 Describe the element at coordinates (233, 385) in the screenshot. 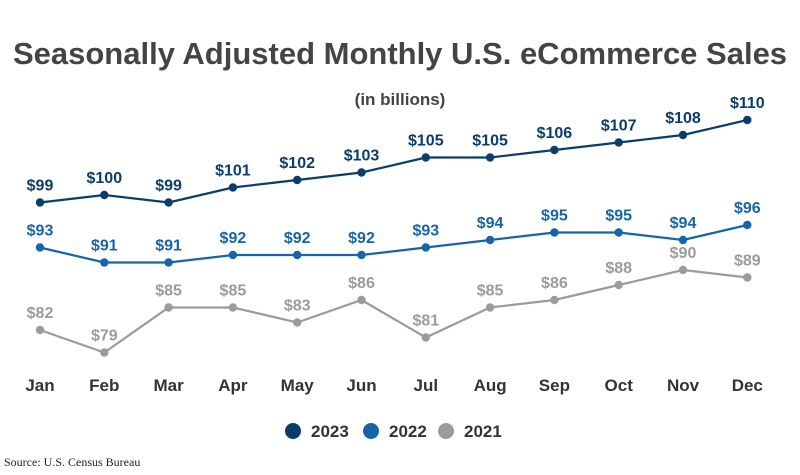

I see `x-tick-label-apr: Apr` at that location.